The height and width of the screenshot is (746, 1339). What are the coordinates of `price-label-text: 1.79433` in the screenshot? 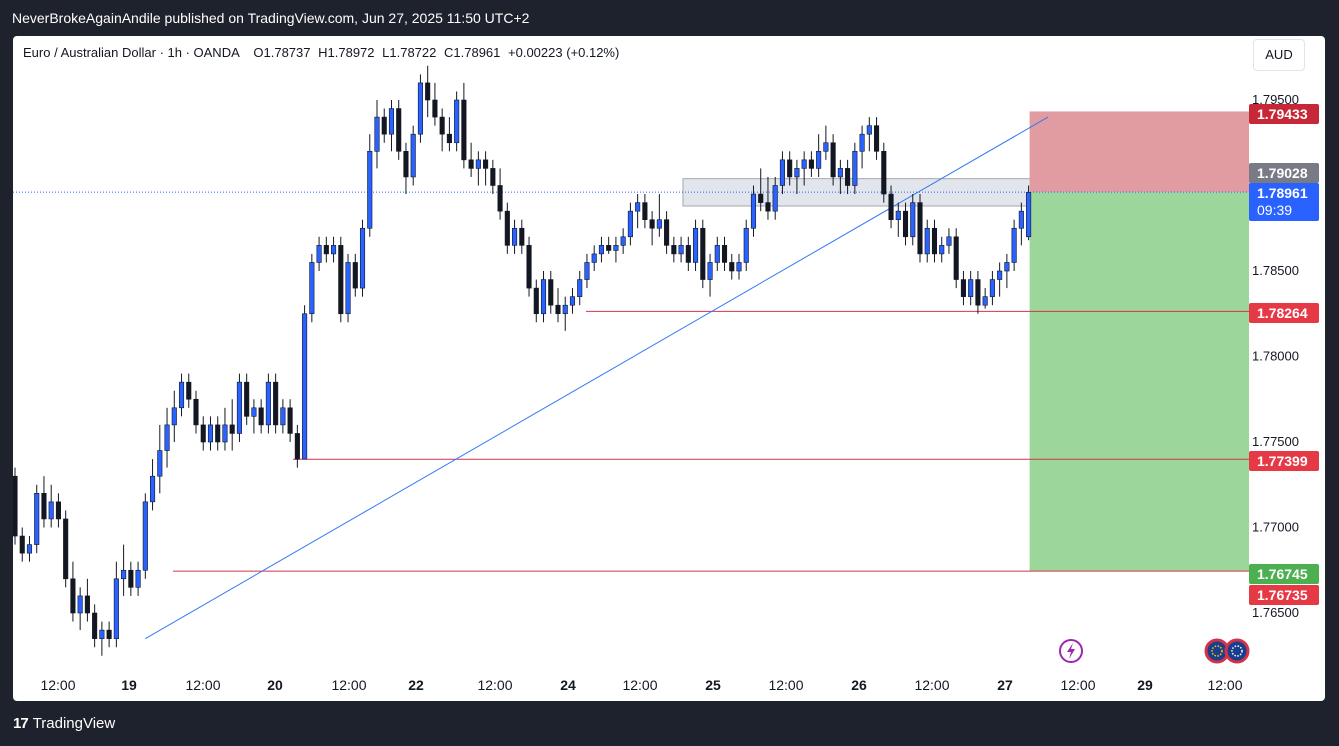 It's located at (1282, 114).